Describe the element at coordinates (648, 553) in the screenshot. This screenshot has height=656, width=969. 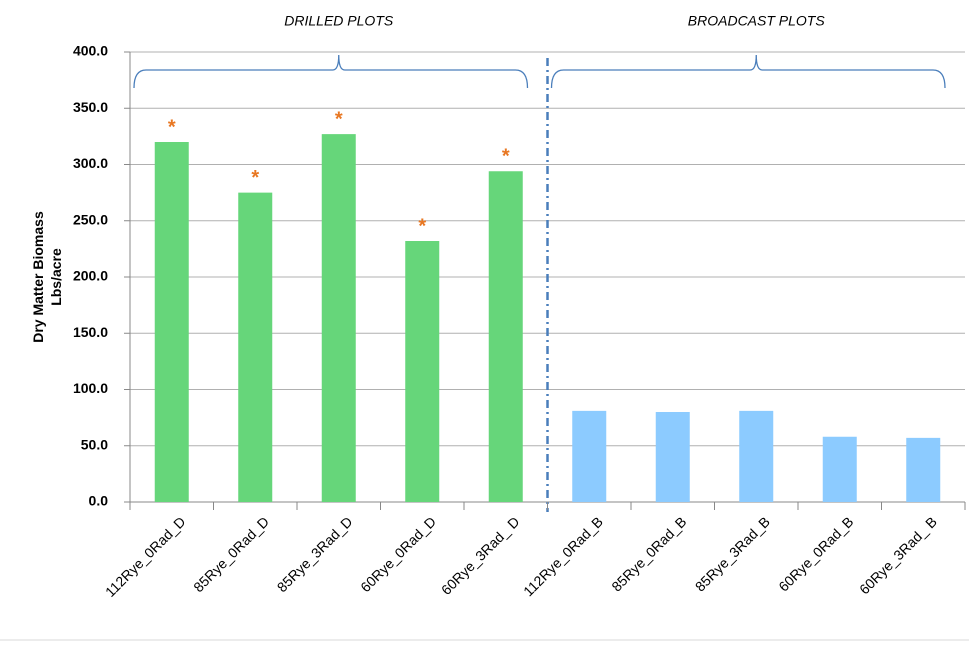
I see `x-tick-label: 85Rye_0Rad_B` at that location.